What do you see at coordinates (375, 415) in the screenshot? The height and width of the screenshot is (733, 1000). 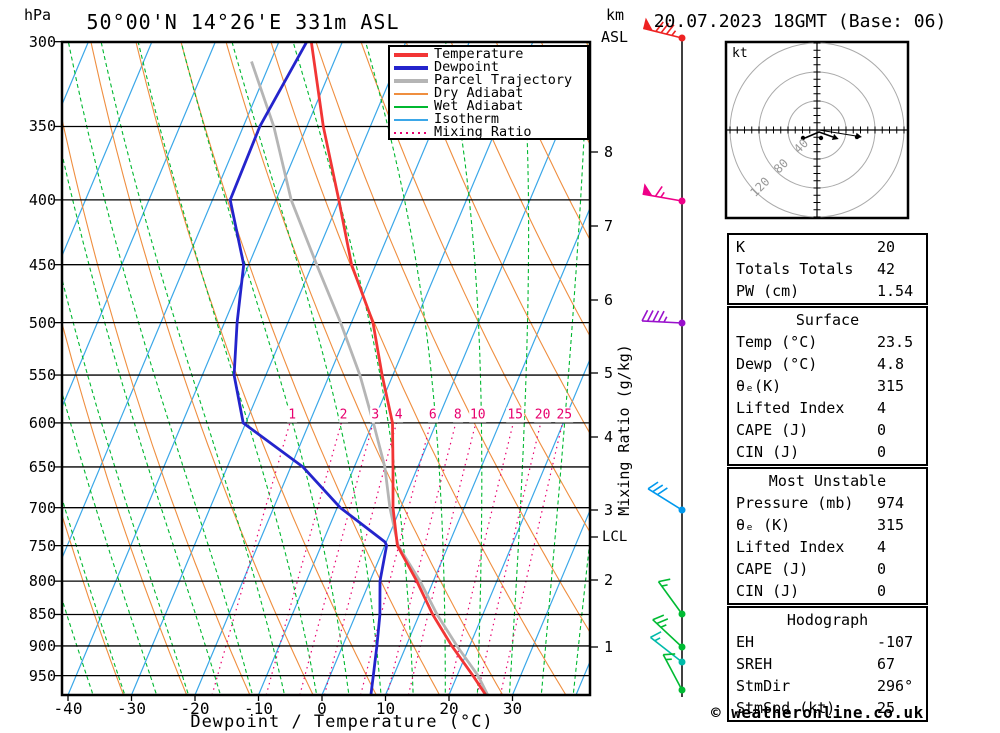 I see `mixing-ratio-label: 3` at bounding box center [375, 415].